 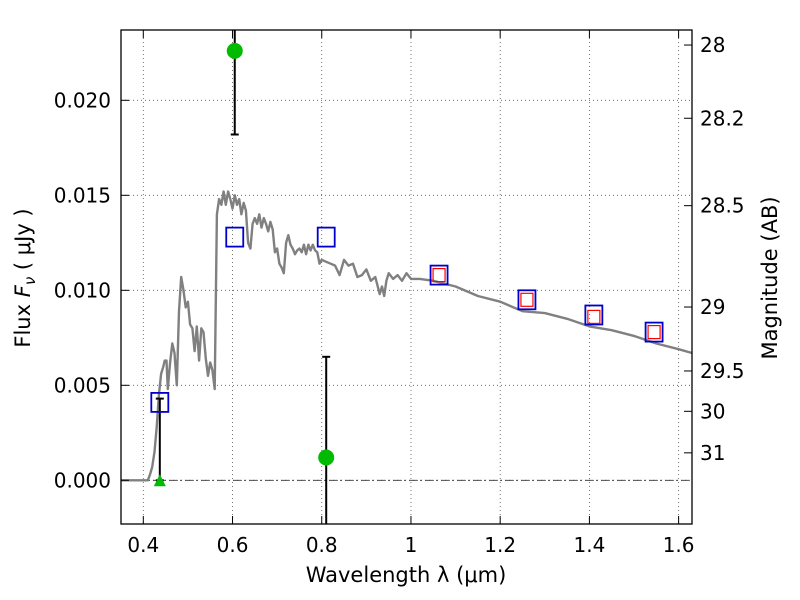 What do you see at coordinates (712, 411) in the screenshot?
I see `magnitude-tick-label: 30` at bounding box center [712, 411].